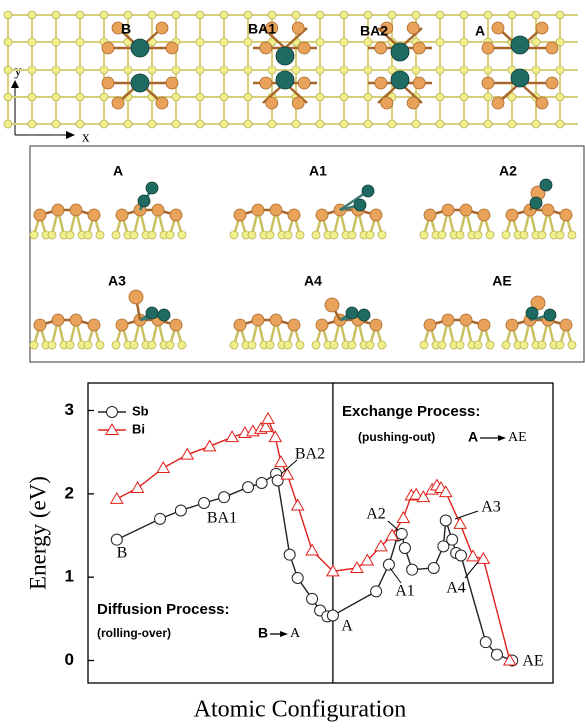 The image size is (585, 728). Describe the element at coordinates (86, 137) in the screenshot. I see `axis-x-label: x` at that location.